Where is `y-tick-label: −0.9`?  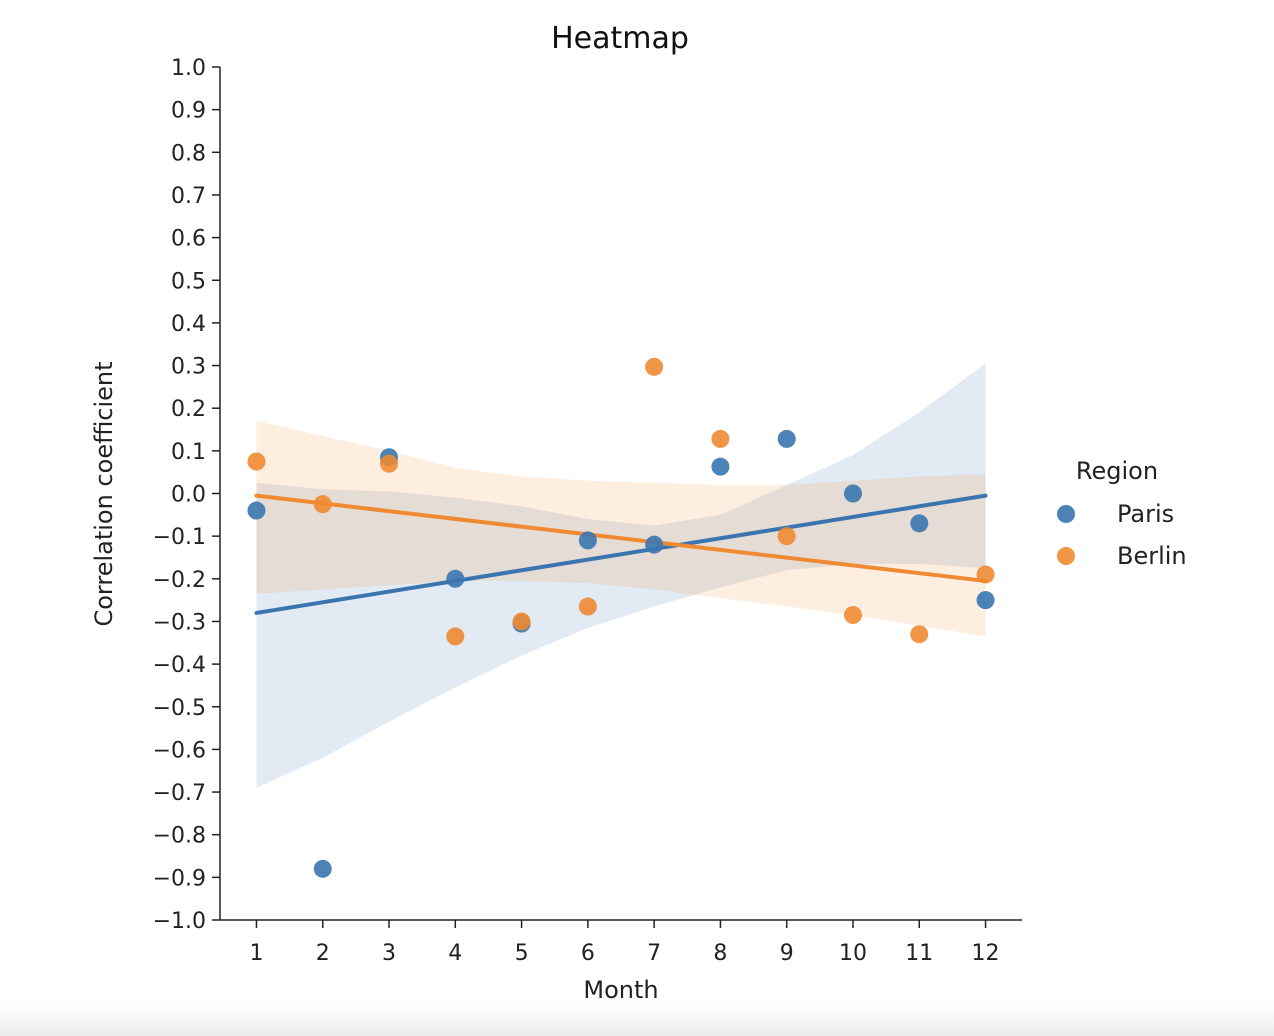 y-tick-label: −0.9 is located at coordinates (179, 878).